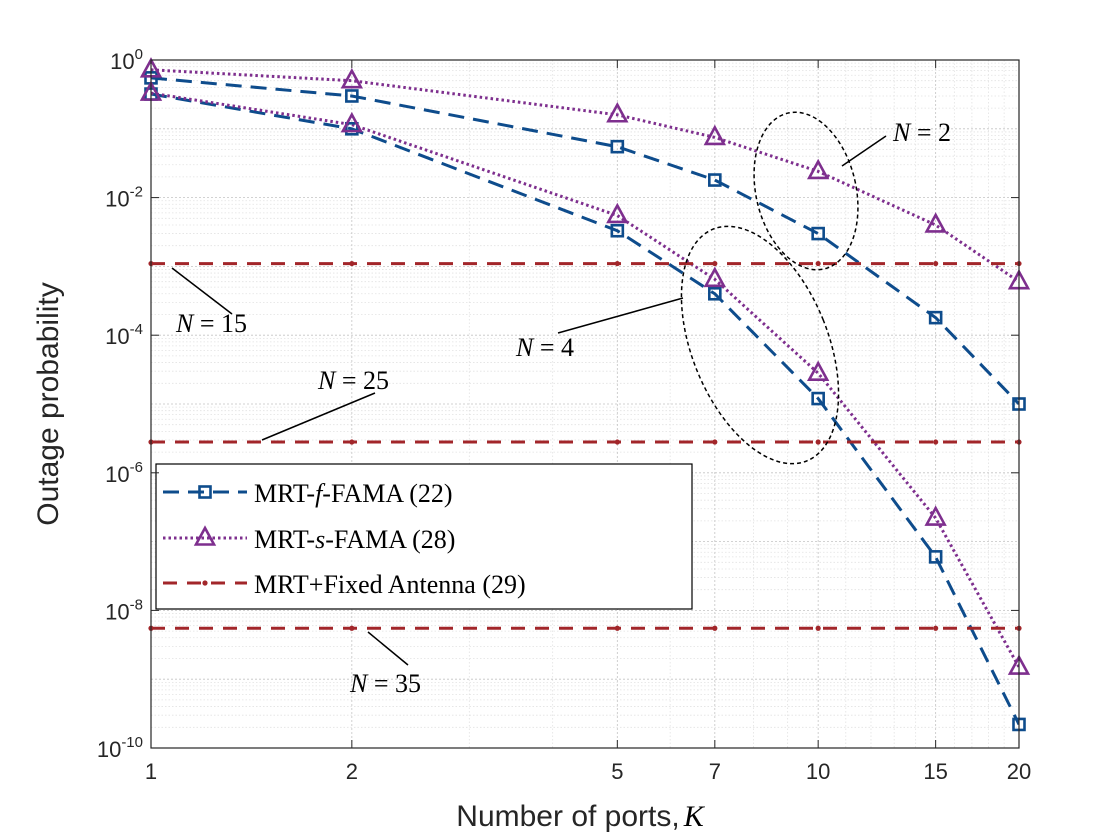 This screenshot has height=840, width=1120. Describe the element at coordinates (202, 291) in the screenshot. I see `n15-leader-line` at that location.